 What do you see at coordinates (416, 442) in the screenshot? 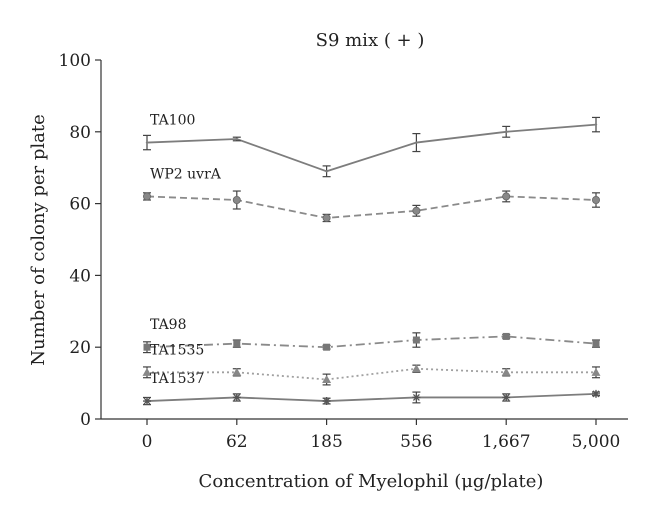
I see `x-tick-label: 556` at bounding box center [416, 442].